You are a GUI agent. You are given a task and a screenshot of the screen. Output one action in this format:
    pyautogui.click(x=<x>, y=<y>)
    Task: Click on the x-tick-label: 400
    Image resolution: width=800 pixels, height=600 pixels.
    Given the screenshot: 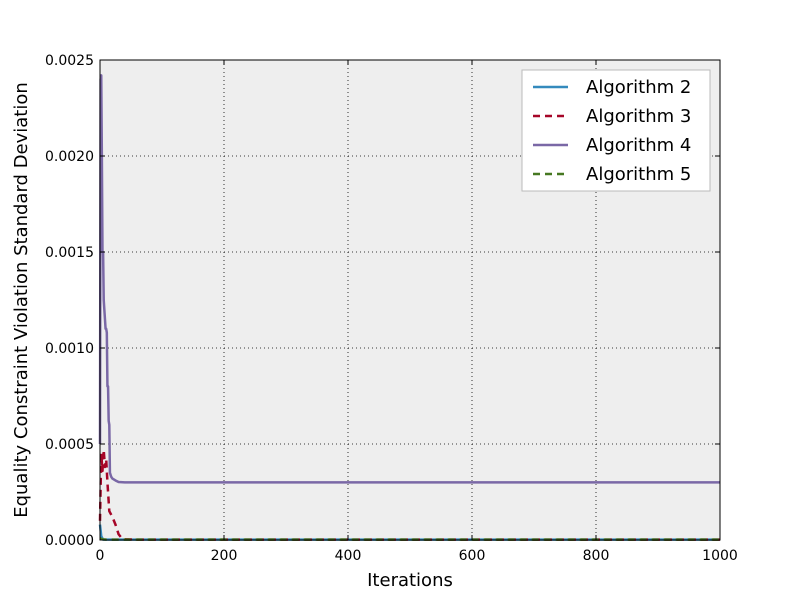 What is the action you would take?
    pyautogui.click(x=348, y=556)
    